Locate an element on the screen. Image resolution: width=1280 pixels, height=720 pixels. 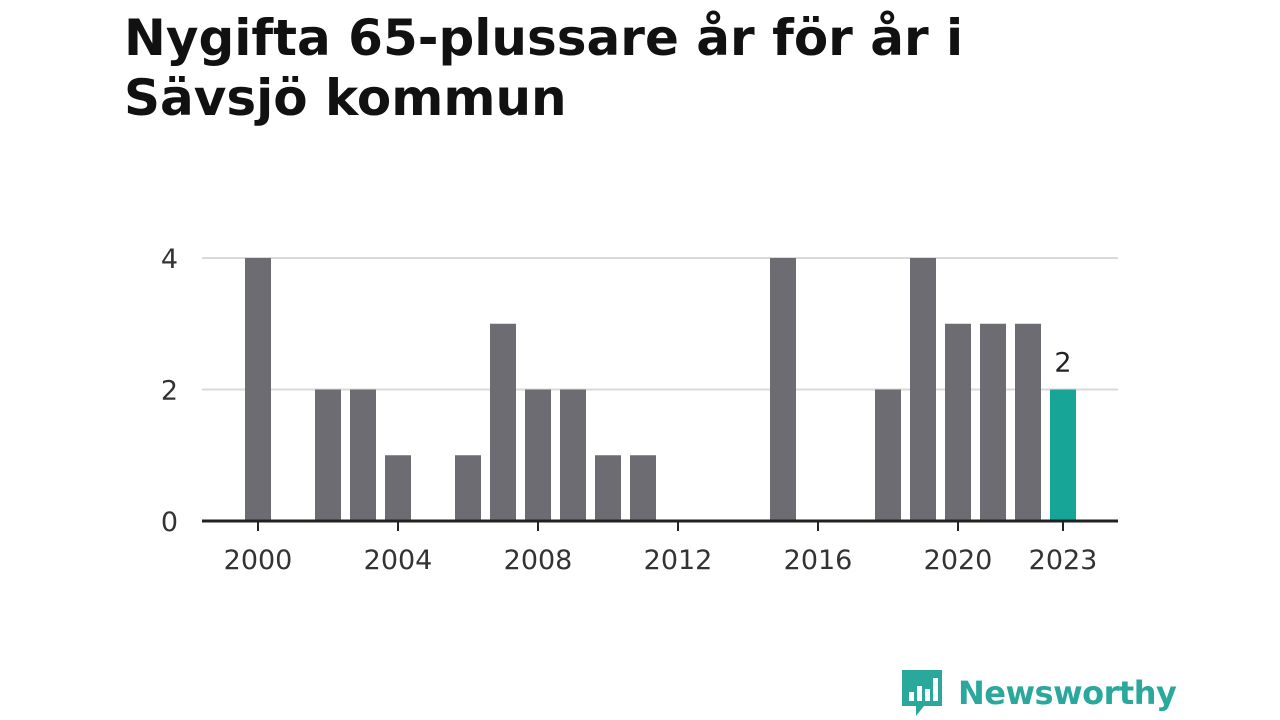
axes is located at coordinates (660, 525).